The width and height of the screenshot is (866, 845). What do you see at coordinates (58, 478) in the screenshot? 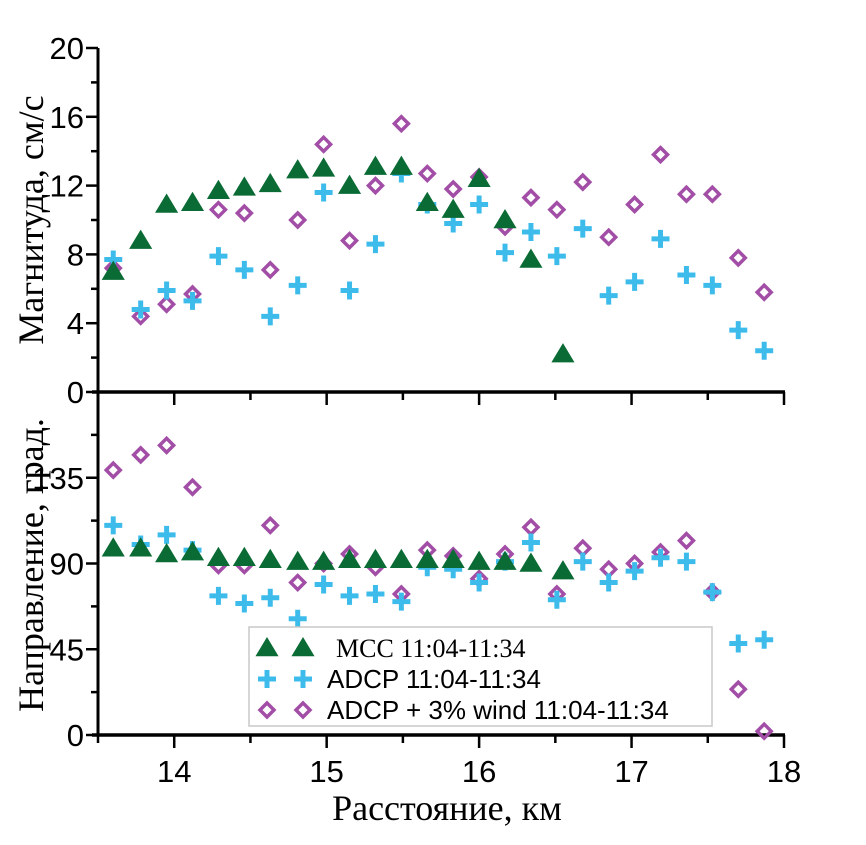
I see `bottom-y-tick-label: 135` at bounding box center [58, 478].